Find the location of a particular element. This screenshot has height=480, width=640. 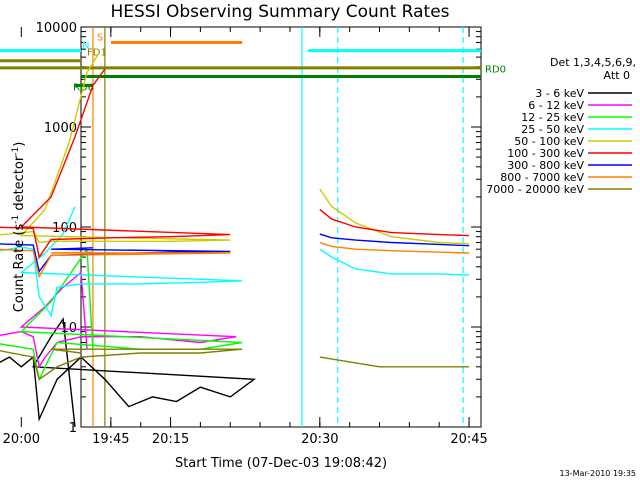

x-tick-label: 20:00 is located at coordinates (21, 439).